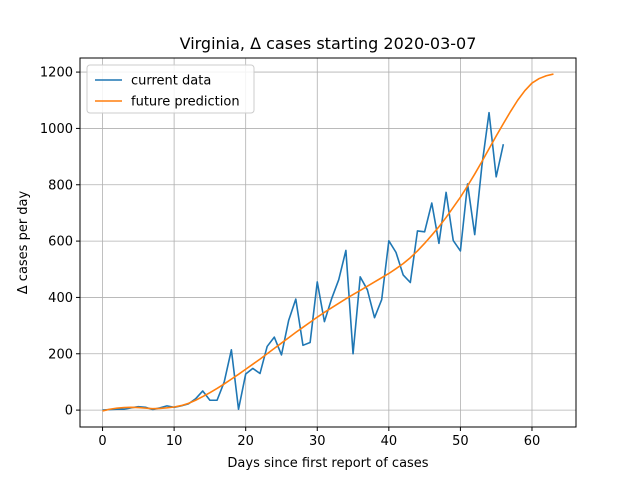 This screenshot has width=640, height=480. I want to click on x-tick-label: 60, so click(532, 441).